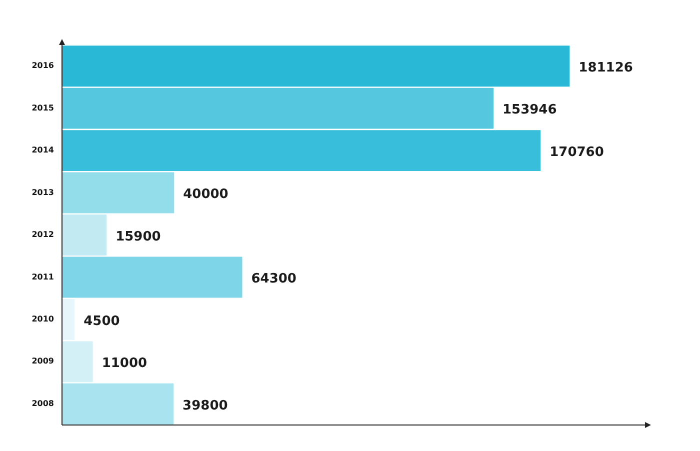 This screenshot has height=451, width=700. I want to click on data-label: 15900, so click(138, 236).